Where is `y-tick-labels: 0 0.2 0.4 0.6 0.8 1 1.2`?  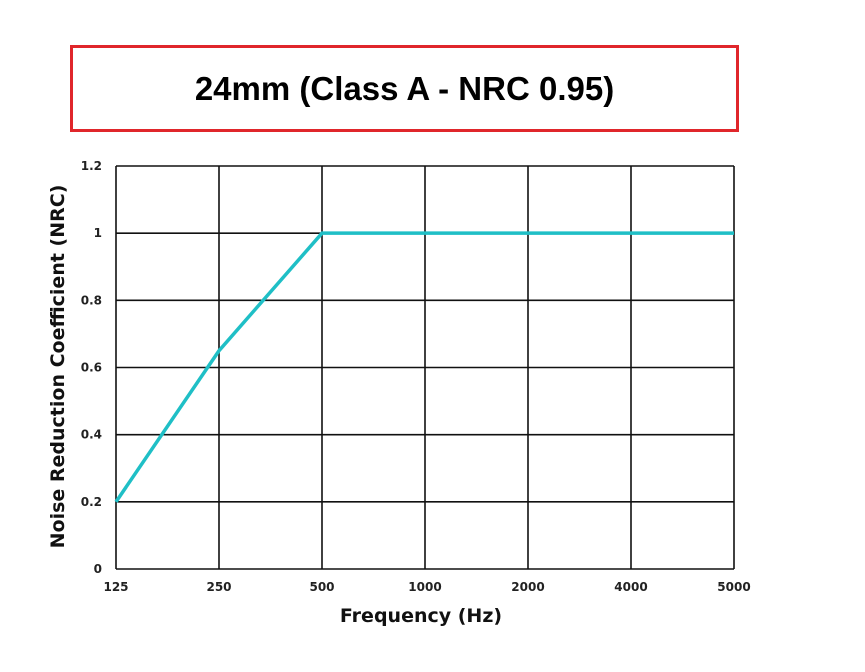
y-tick-labels: 0 0.2 0.4 0.6 0.8 1 1.2 is located at coordinates (91, 367).